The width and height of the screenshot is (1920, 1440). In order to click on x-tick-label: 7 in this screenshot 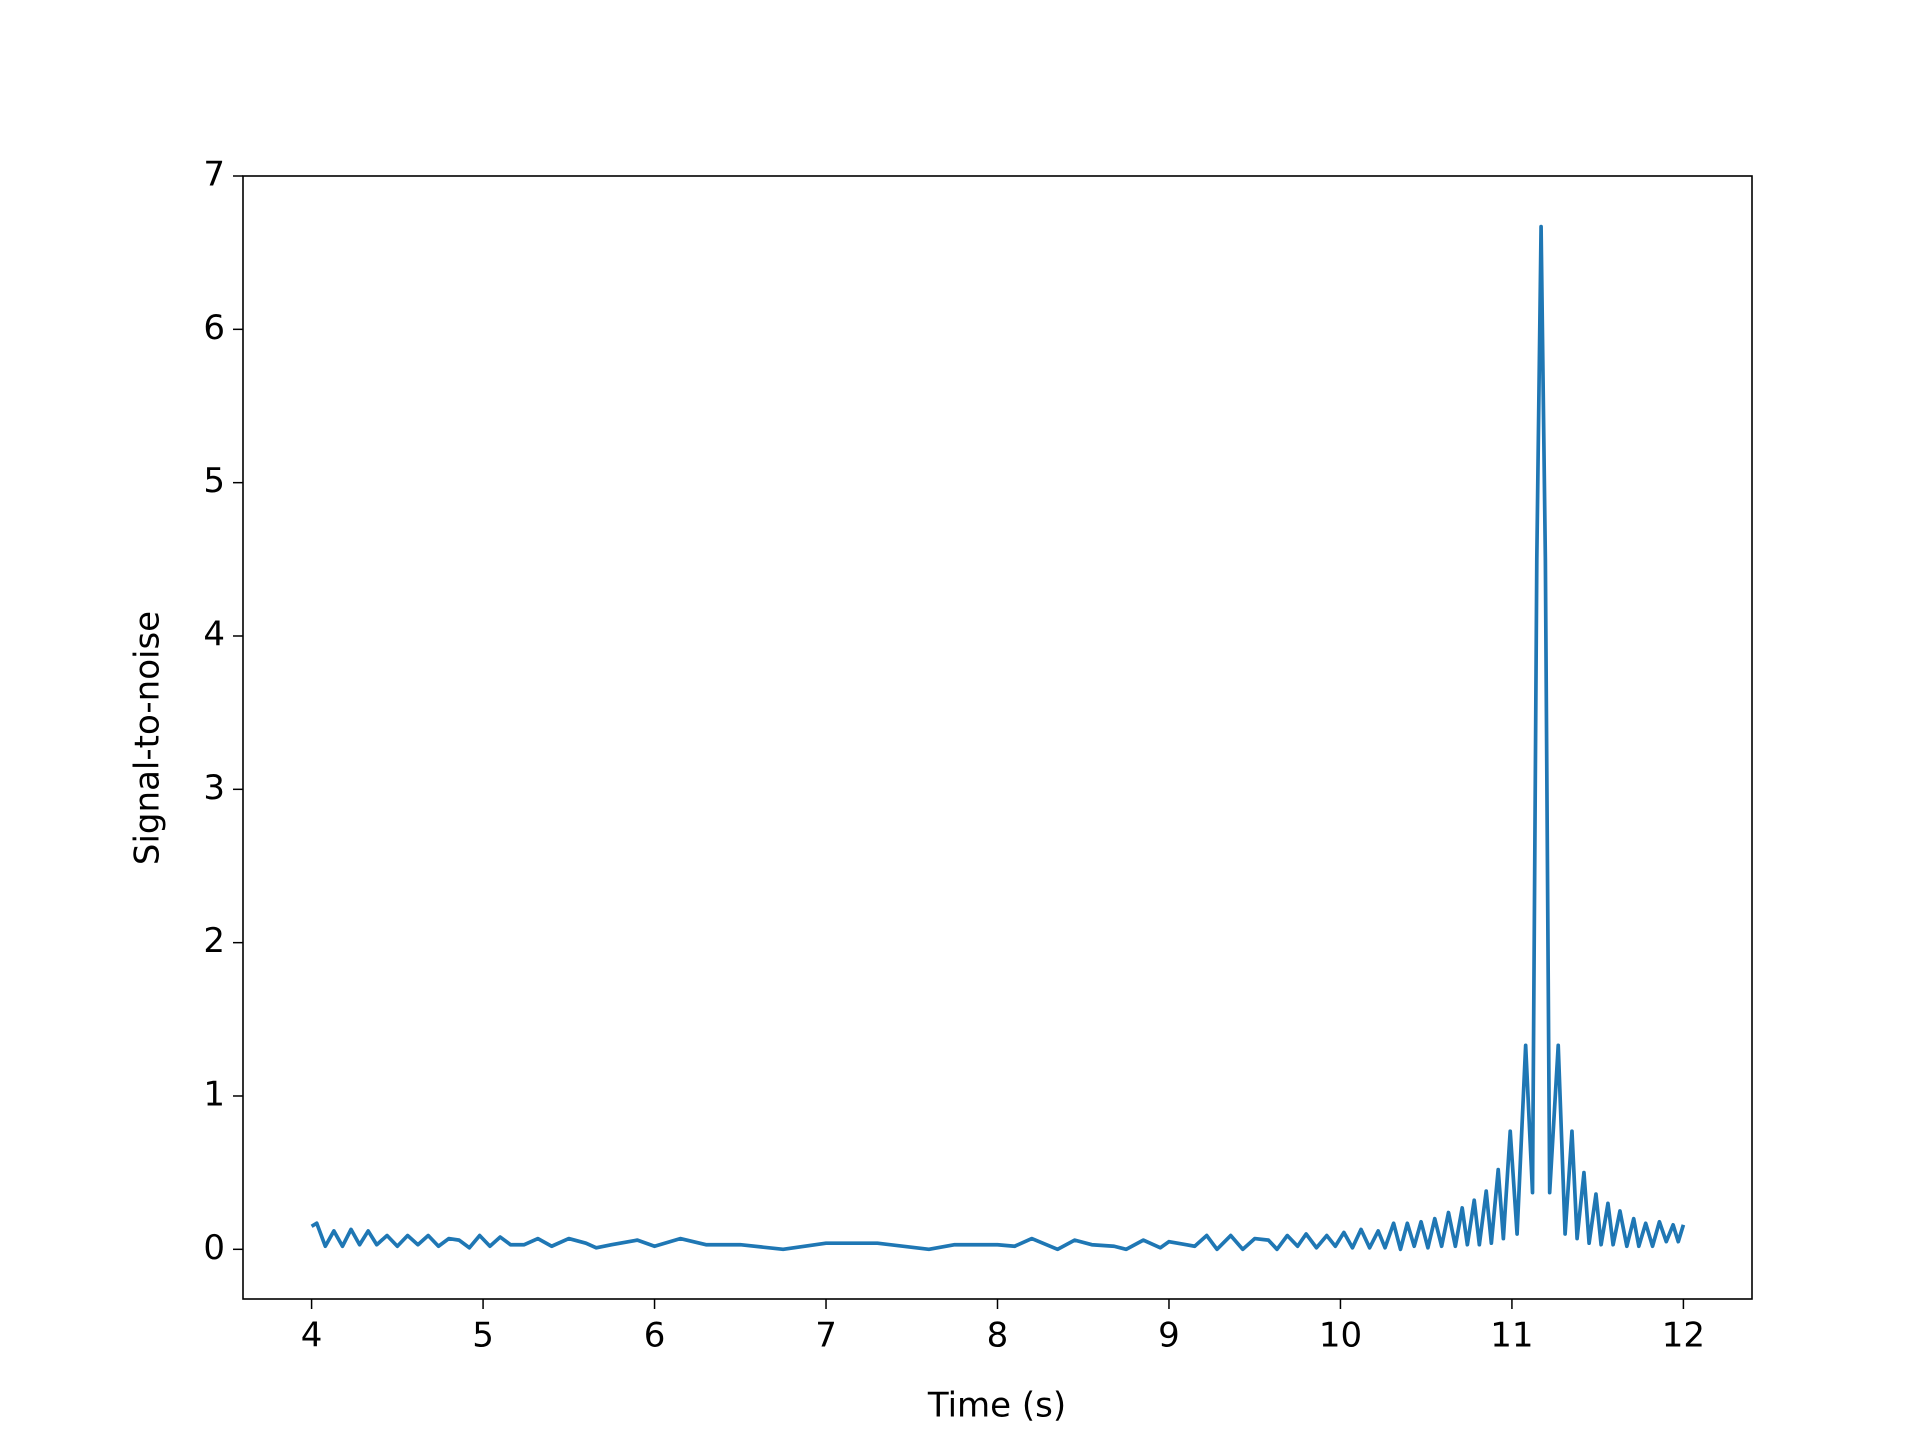, I will do `click(826, 1336)`.